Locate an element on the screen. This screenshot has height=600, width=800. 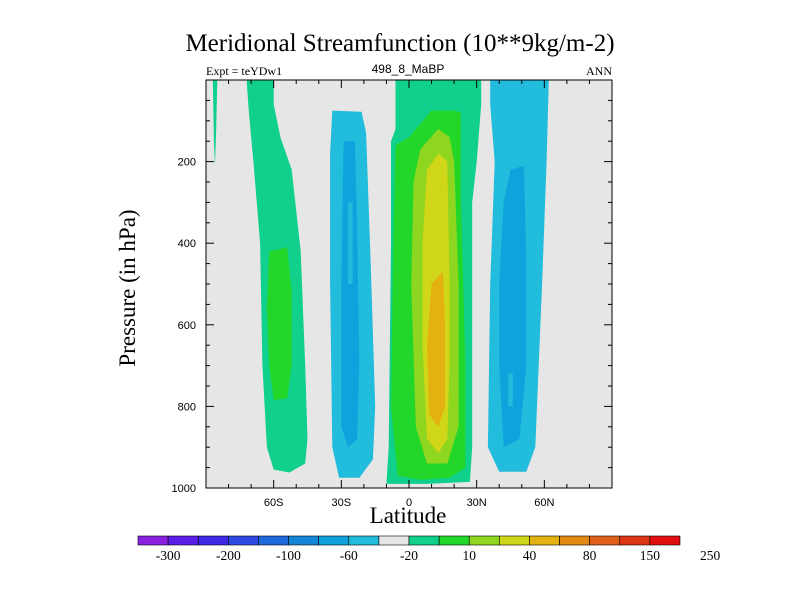
colorbar-label: 10 is located at coordinates (469, 555).